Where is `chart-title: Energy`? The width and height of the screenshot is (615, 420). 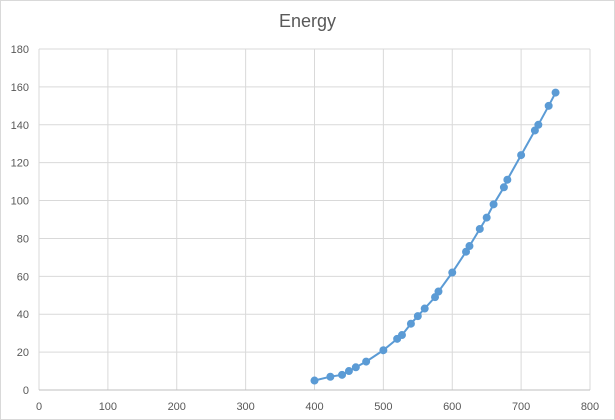 chart-title: Energy is located at coordinates (307, 21).